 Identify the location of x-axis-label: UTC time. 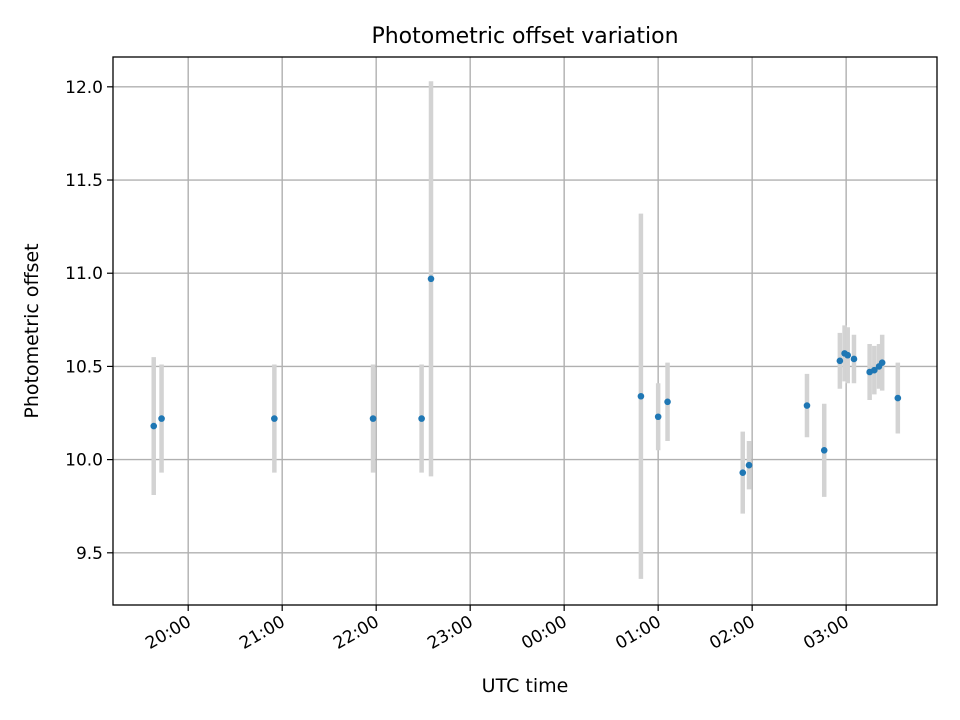
(525, 686).